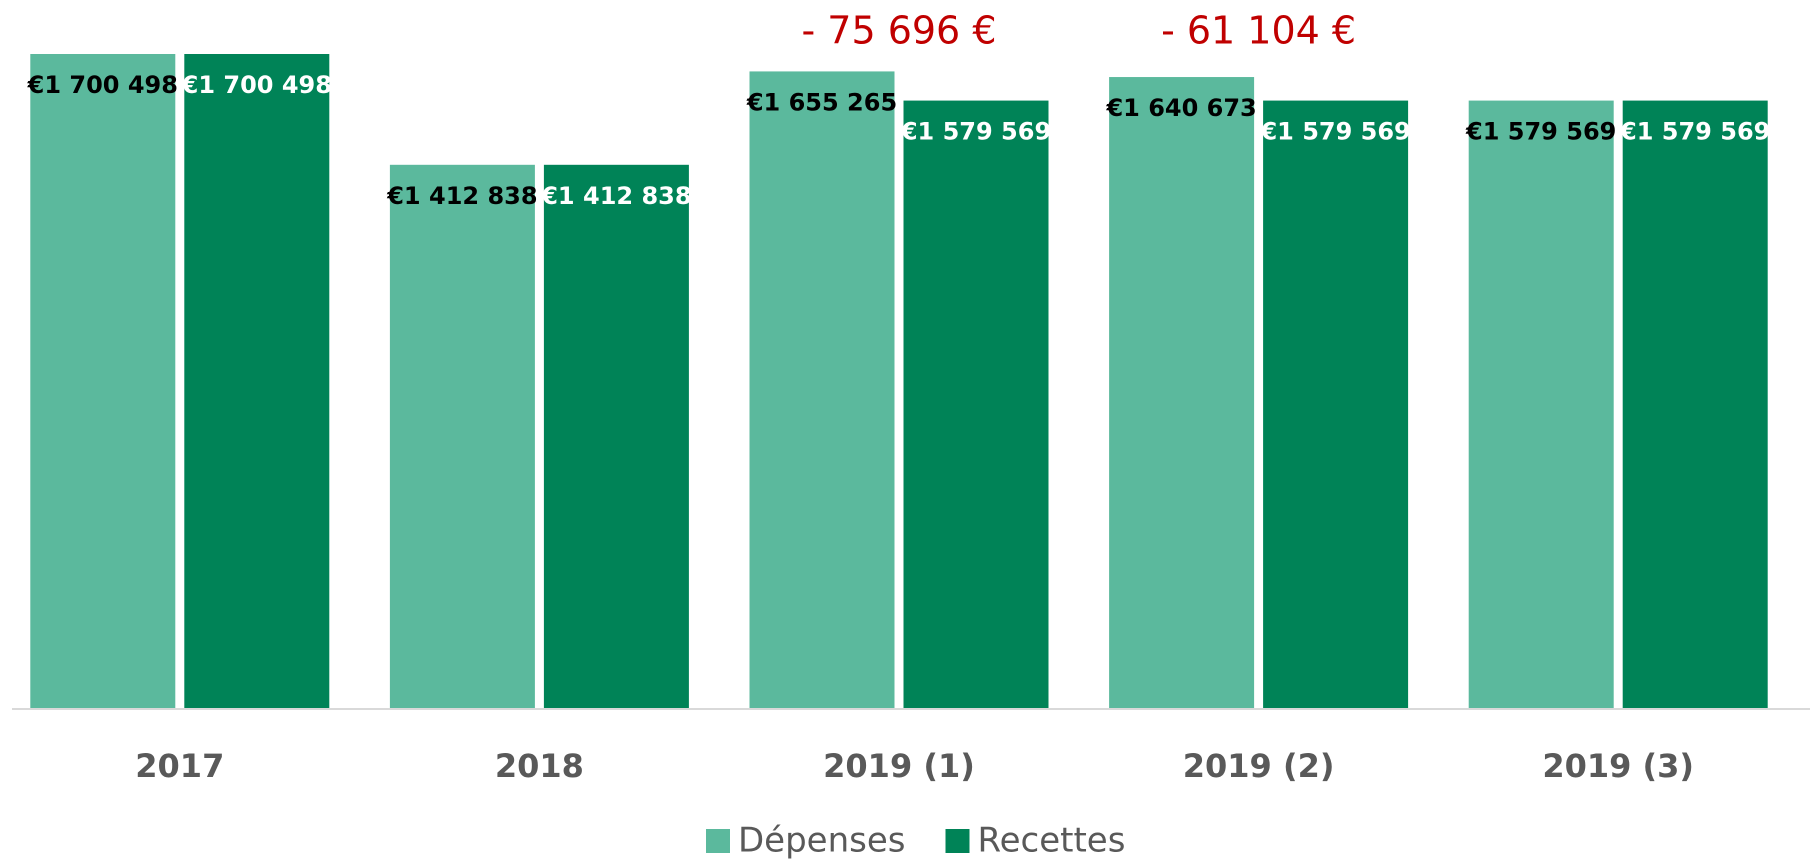 The width and height of the screenshot is (1810, 861). What do you see at coordinates (1618, 766) in the screenshot?
I see `x-tick-label: 2019 (3)` at bounding box center [1618, 766].